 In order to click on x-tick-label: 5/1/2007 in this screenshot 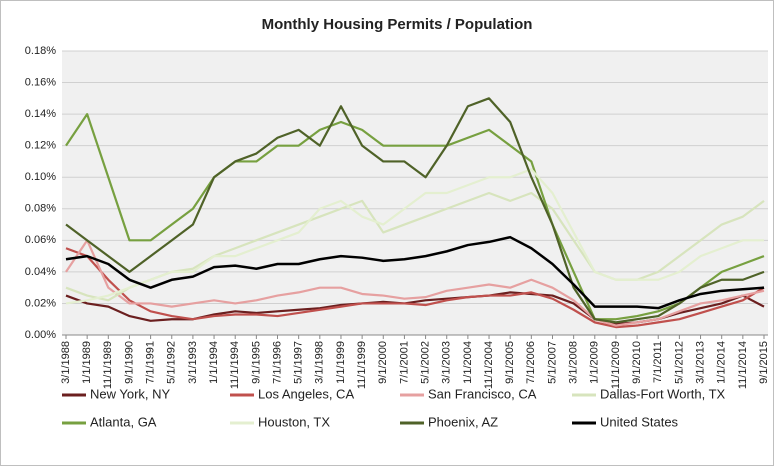, I will do `click(552, 362)`.